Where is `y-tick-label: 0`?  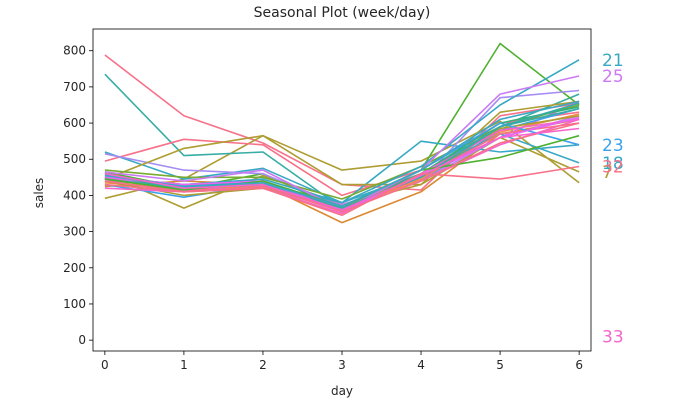 y-tick-label: 0 is located at coordinates (82, 340).